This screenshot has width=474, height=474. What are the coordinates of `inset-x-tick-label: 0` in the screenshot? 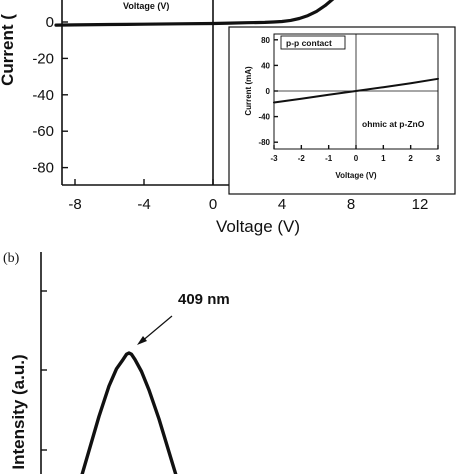 It's located at (356, 158).